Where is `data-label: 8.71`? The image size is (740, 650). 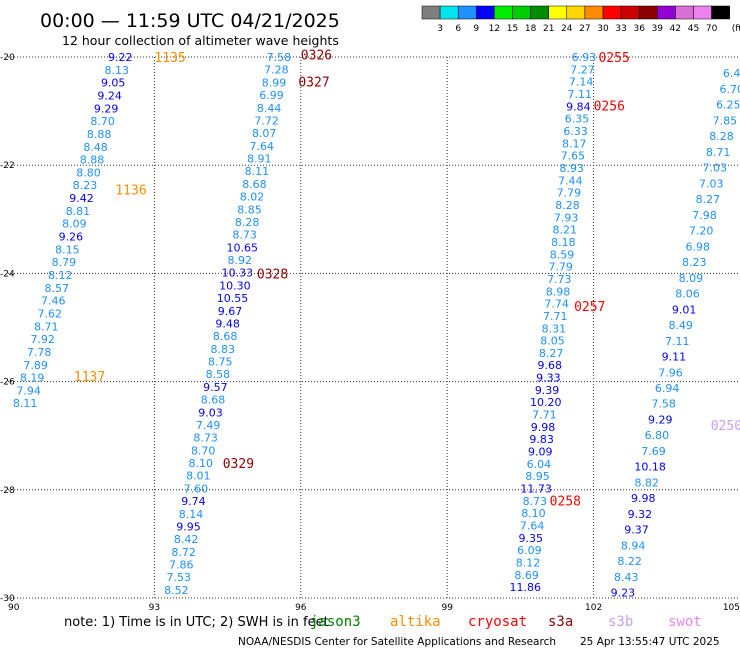 data-label: 8.71 is located at coordinates (46, 326).